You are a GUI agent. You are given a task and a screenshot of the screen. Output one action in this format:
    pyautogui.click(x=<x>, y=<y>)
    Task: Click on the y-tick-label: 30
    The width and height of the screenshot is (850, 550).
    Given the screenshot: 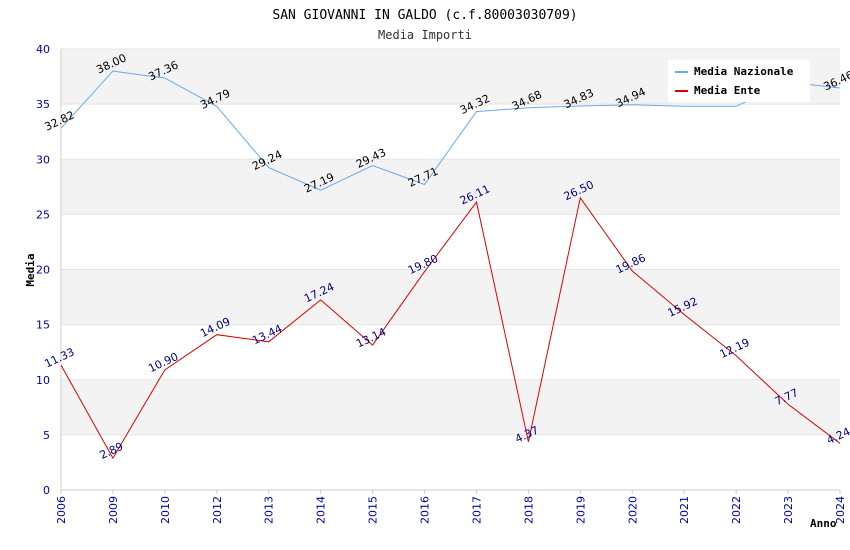 What is the action you would take?
    pyautogui.click(x=43, y=159)
    